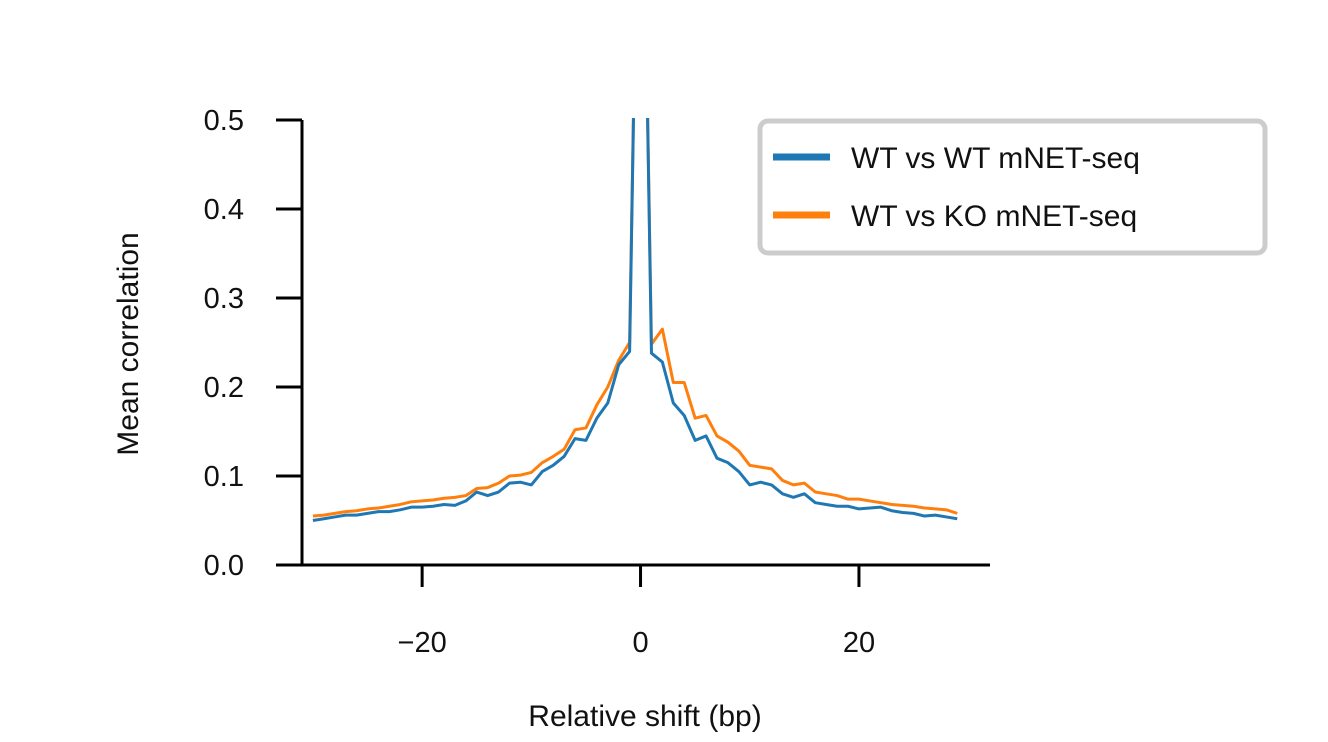 Image resolution: width=1328 pixels, height=742 pixels. What do you see at coordinates (640, 643) in the screenshot?
I see `x-tick-label: 0` at bounding box center [640, 643].